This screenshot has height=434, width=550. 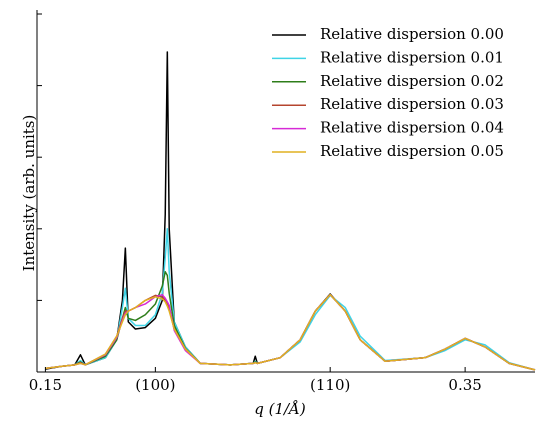 I want to click on legend-label: Relative dispersion 0.00, so click(x=412, y=34).